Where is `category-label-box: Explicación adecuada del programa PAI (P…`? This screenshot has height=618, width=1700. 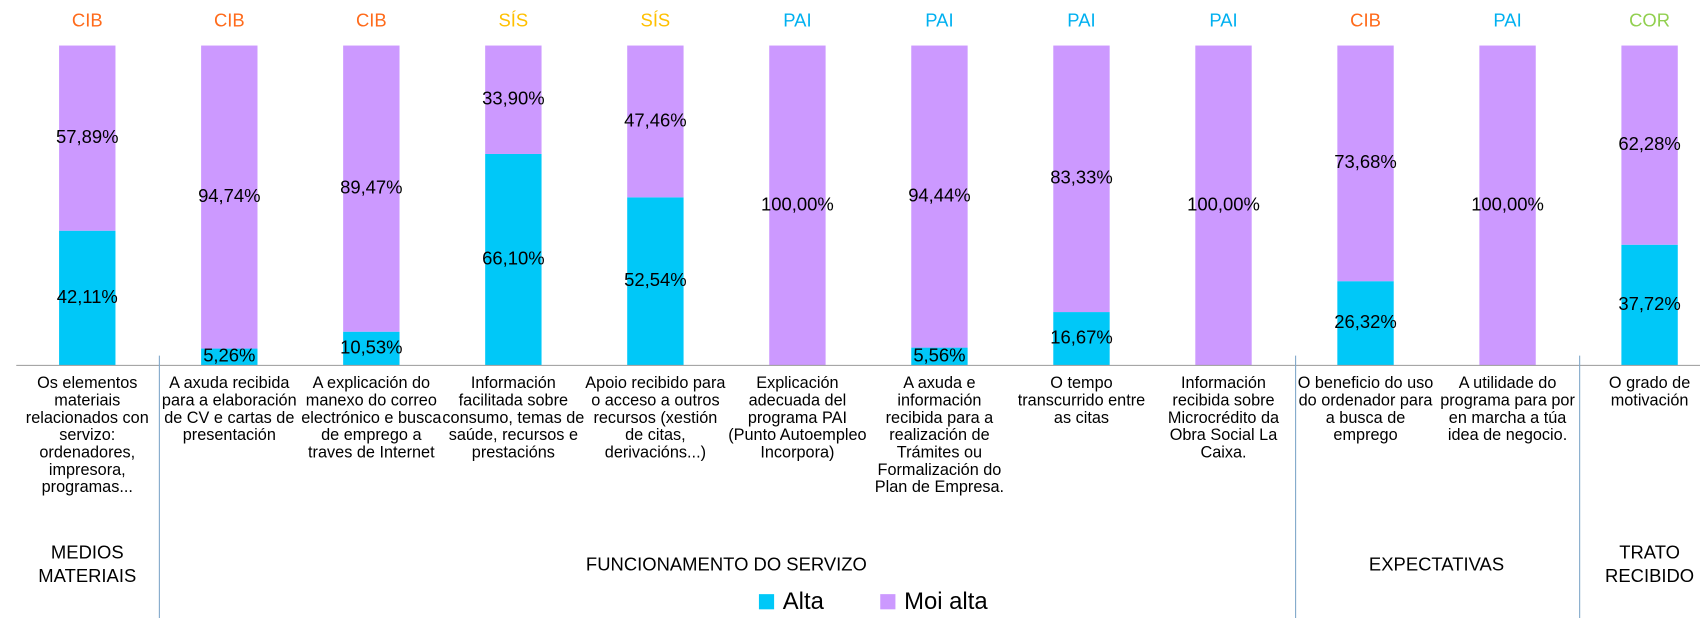
category-label-box: Explicación adecuada del programa PAI (P… is located at coordinates (797, 418).